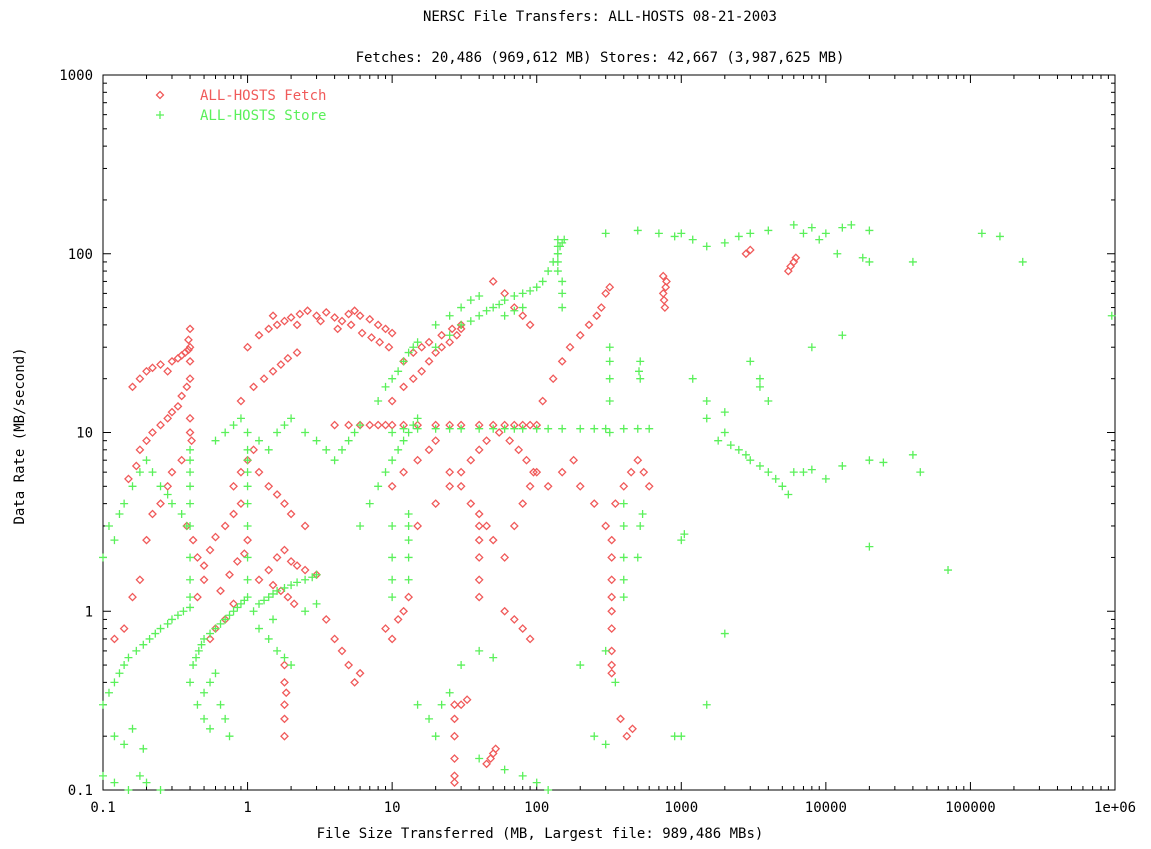 The height and width of the screenshot is (849, 1151). I want to click on y-axis-label: Data Rate (MB/second), so click(20, 435).